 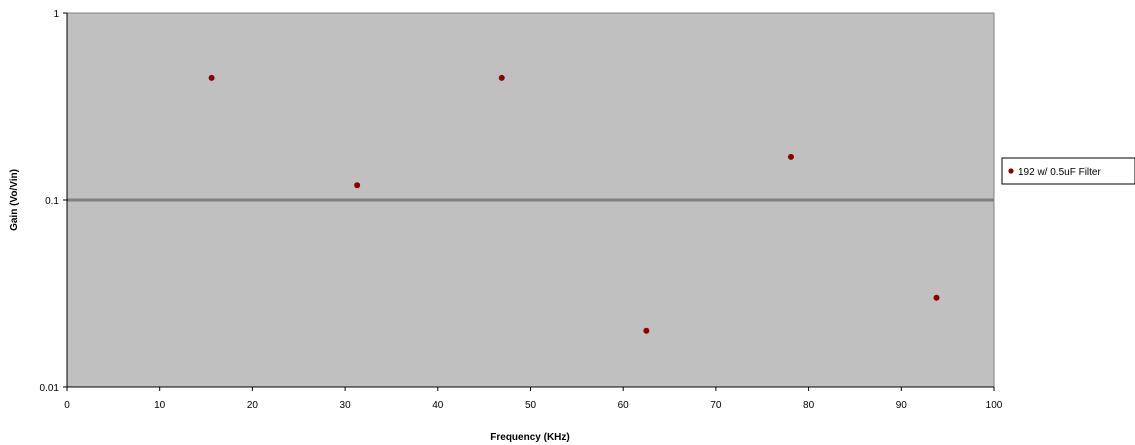 What do you see at coordinates (716, 405) in the screenshot?
I see `x-tick-label: 70` at bounding box center [716, 405].